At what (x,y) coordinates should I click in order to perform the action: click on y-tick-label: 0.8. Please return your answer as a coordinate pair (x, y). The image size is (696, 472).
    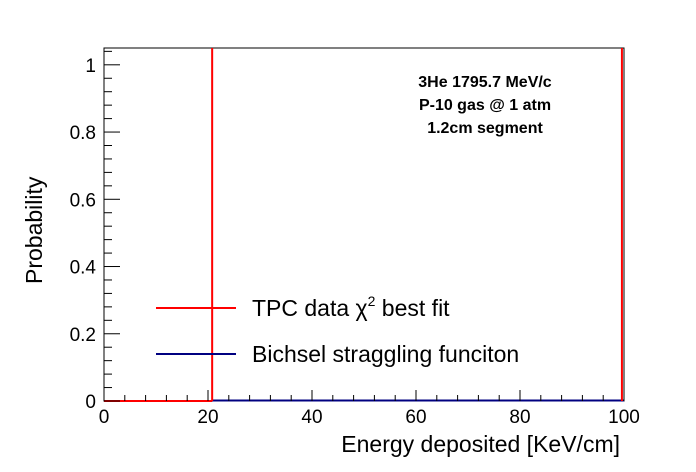
    Looking at the image, I should click on (83, 133).